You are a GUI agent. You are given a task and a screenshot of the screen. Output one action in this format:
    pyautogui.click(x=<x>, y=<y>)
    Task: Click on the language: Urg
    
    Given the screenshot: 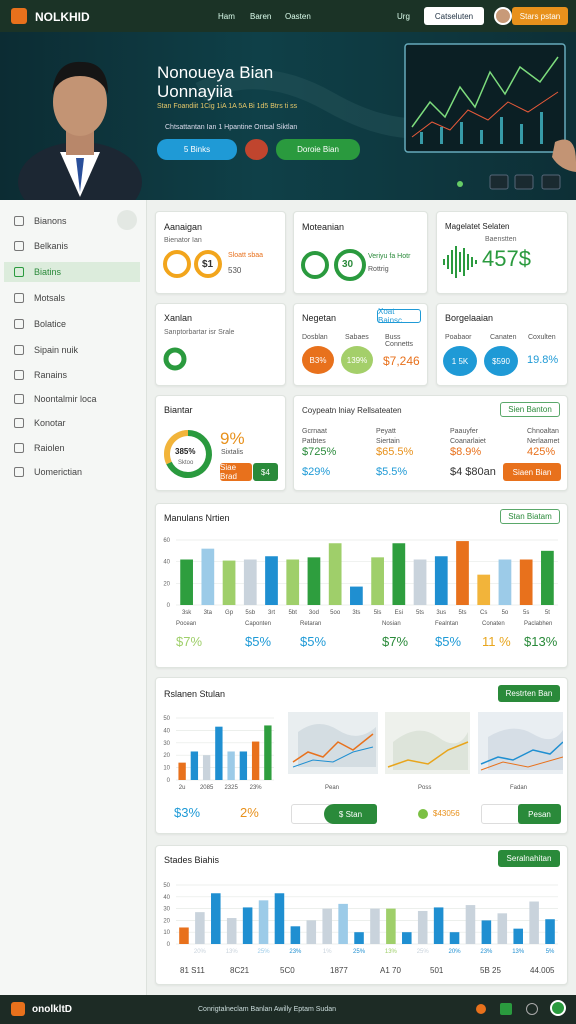 What is the action you would take?
    pyautogui.click(x=403, y=16)
    